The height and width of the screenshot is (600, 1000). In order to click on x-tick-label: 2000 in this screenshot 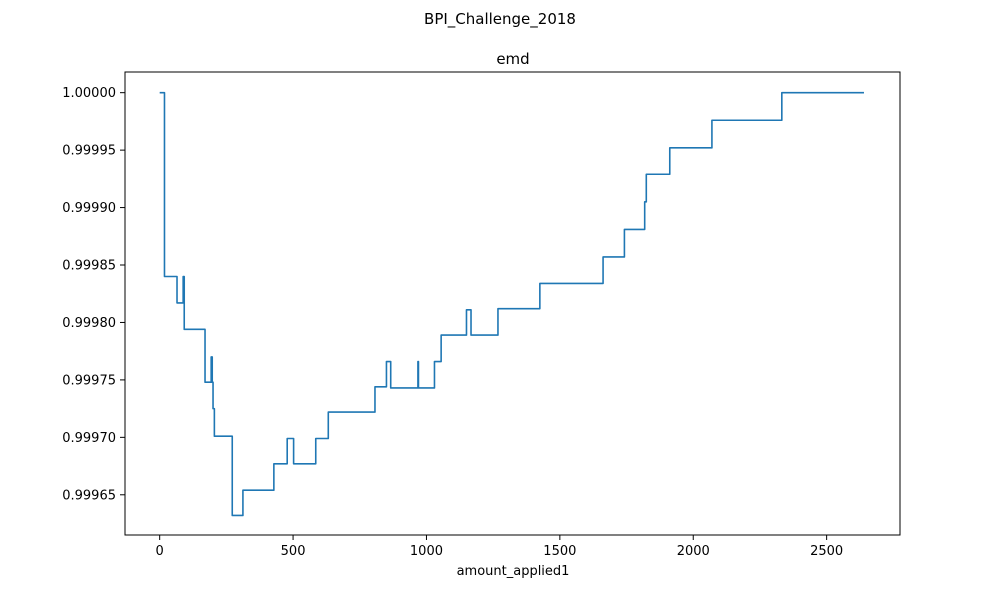, I will do `click(693, 551)`.